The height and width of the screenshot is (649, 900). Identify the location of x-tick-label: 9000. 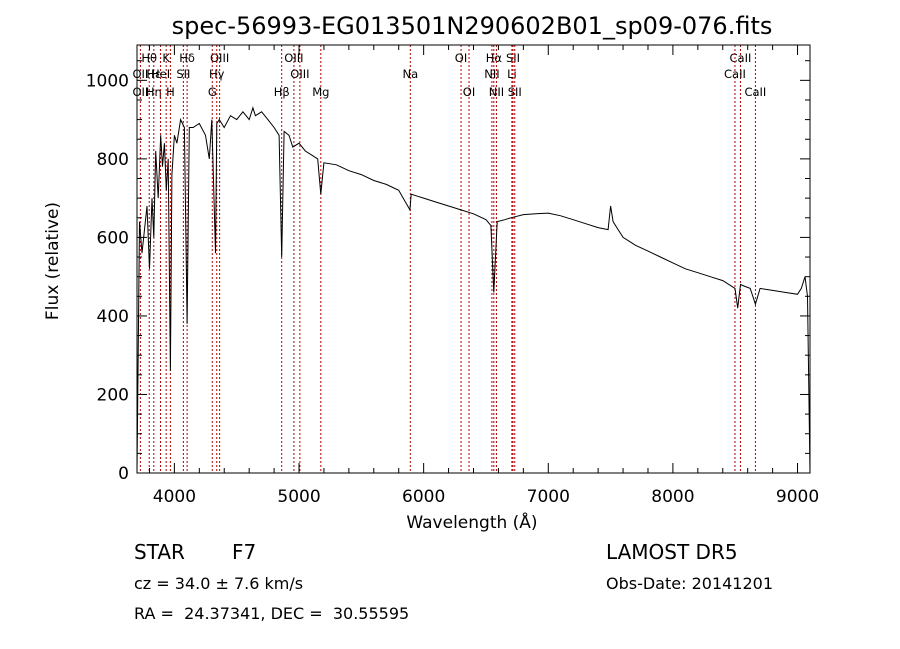
(797, 497).